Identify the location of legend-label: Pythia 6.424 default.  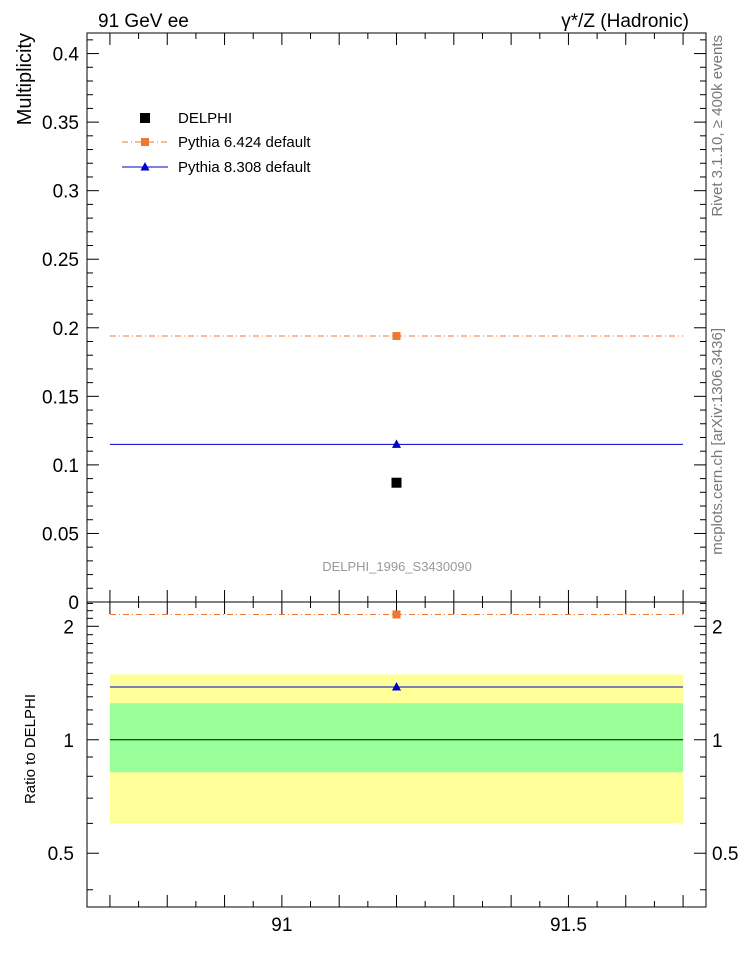
(244, 142).